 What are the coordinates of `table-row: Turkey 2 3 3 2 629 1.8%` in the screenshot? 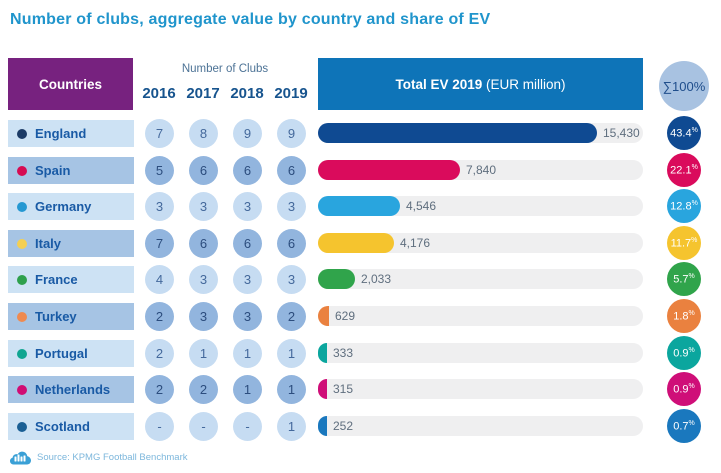 It's located at (360, 316).